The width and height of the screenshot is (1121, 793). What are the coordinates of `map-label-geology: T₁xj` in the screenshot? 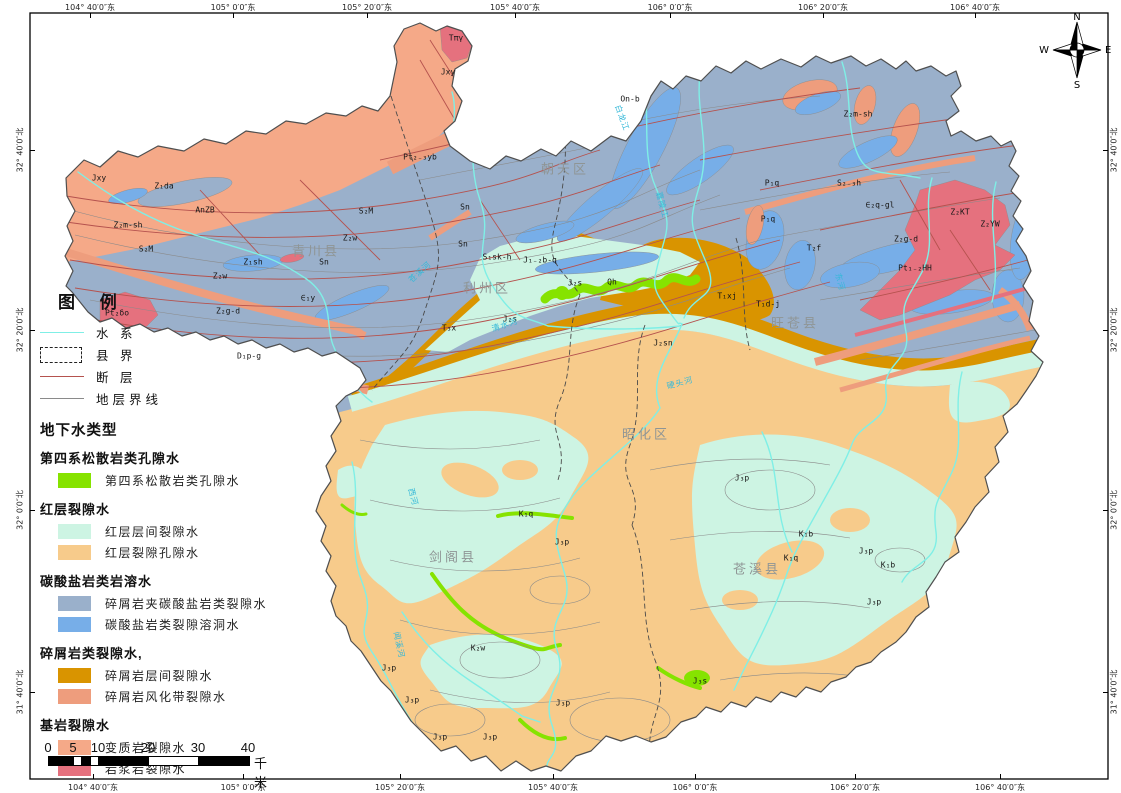 It's located at (727, 296).